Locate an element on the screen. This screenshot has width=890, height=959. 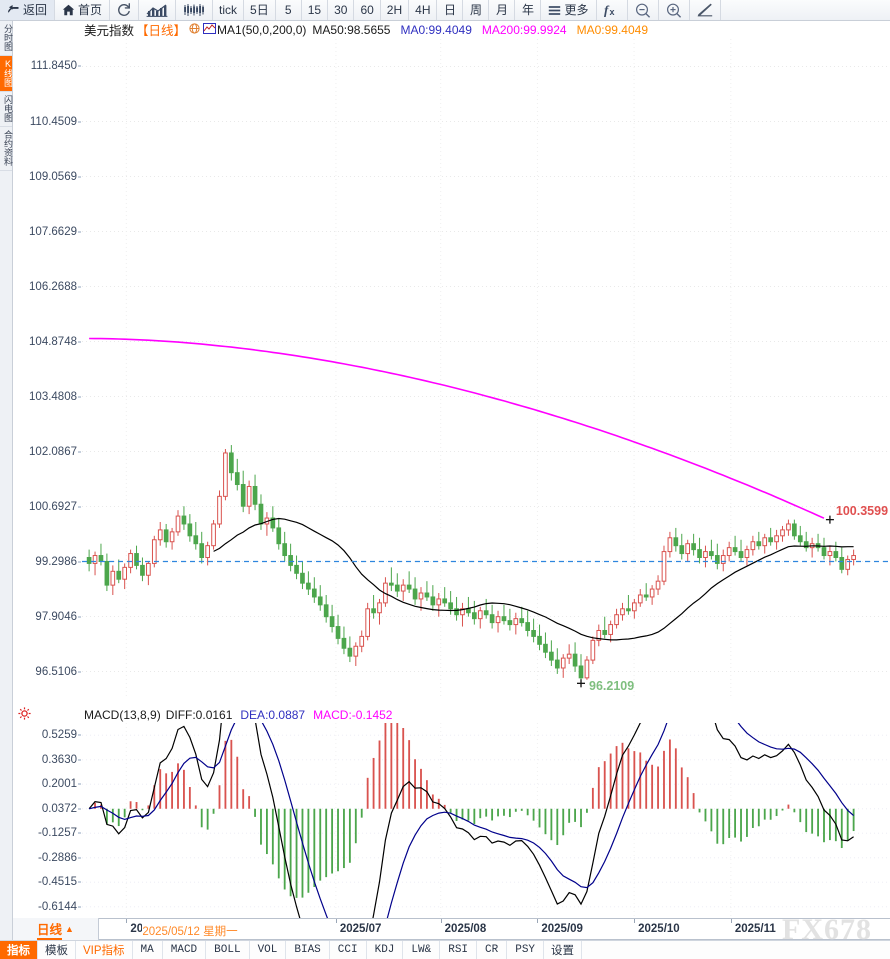
tab-indicator-label: 指标 is located at coordinates (18, 951).